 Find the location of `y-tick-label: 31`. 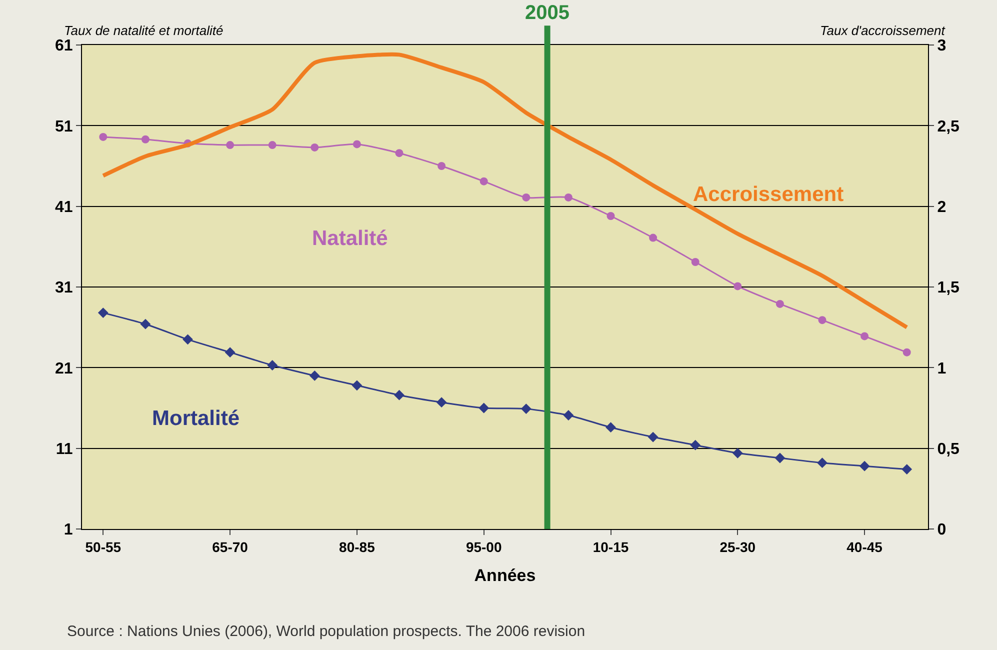

y-tick-label: 31 is located at coordinates (64, 288).